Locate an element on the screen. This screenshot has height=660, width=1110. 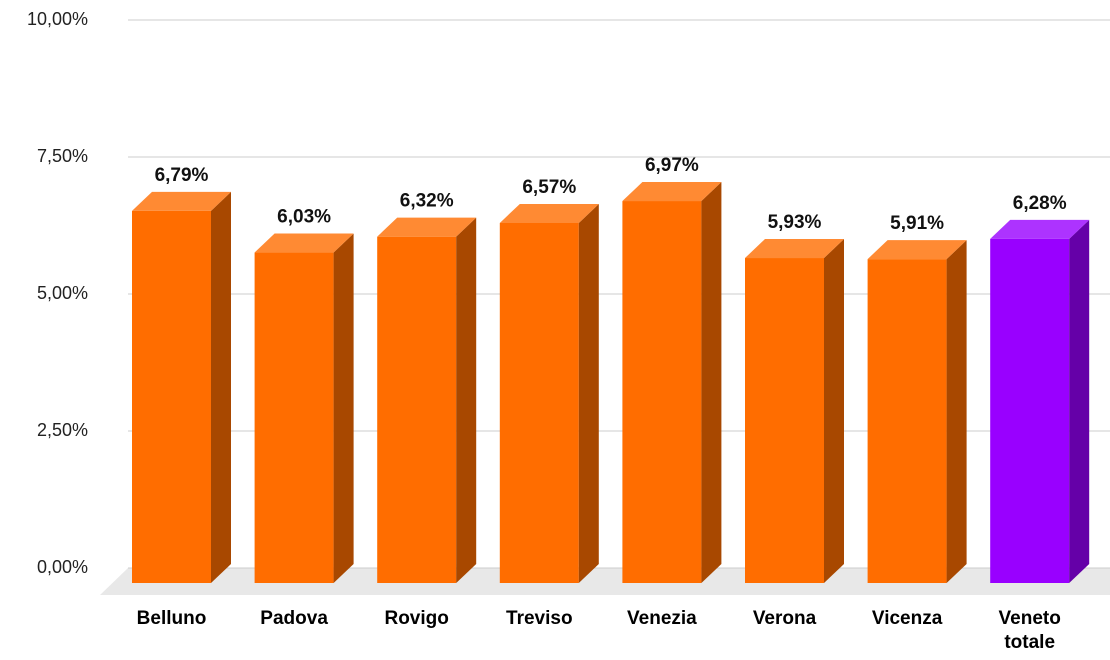
y-tick-label: 2,50% is located at coordinates (62, 430).